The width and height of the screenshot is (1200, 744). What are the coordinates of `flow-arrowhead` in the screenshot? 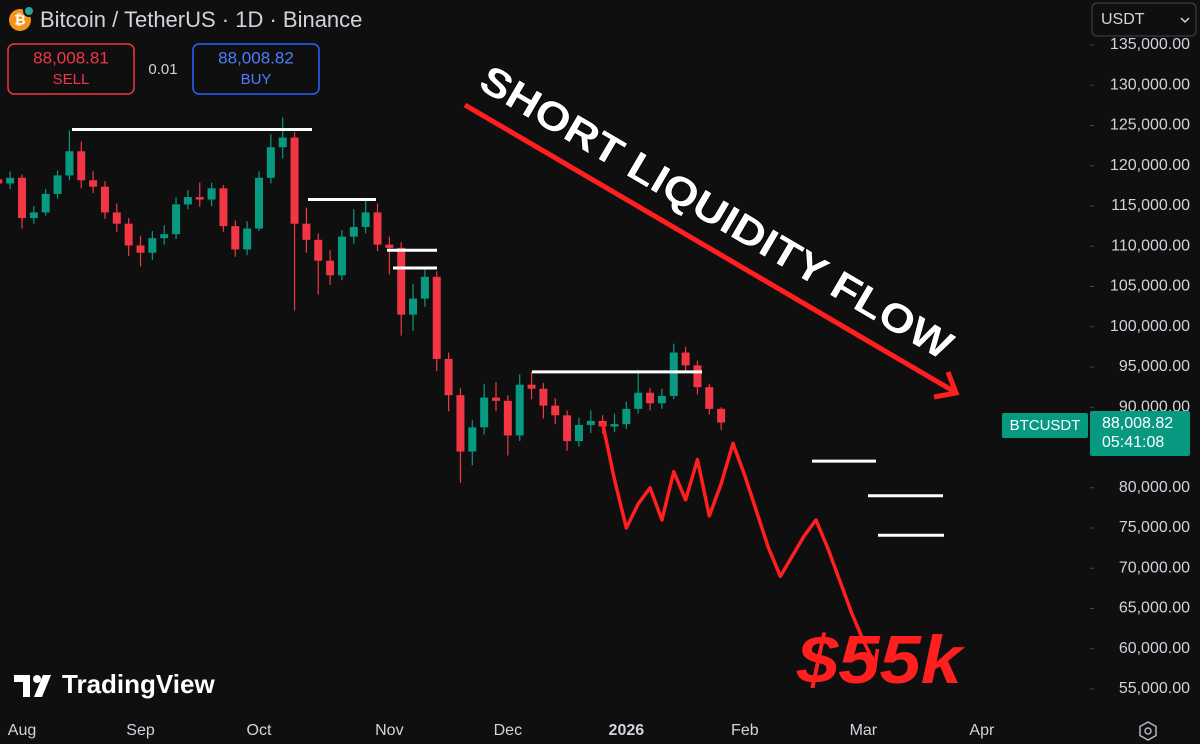 It's located at (946, 385).